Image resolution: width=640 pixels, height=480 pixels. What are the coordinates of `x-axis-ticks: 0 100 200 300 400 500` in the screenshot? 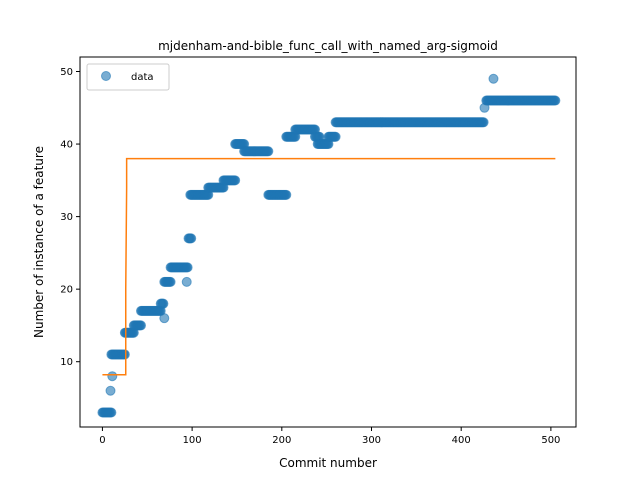 It's located at (329, 436).